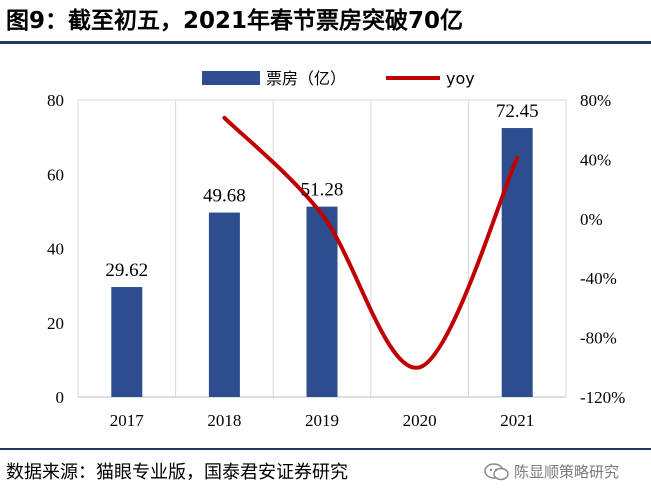 Image resolution: width=651 pixels, height=502 pixels. I want to click on figure-title: 图9：截至初五，2021年春节票房突破70亿, so click(235, 21).